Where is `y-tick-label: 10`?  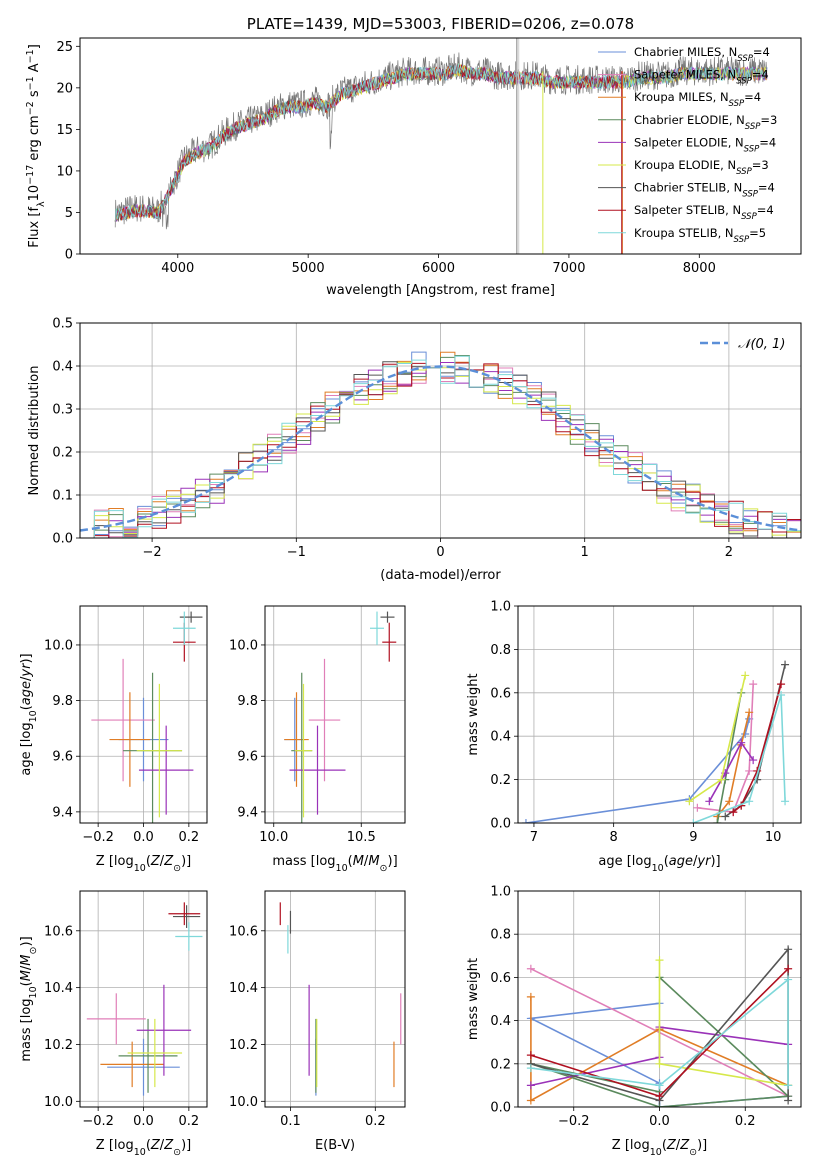
y-tick-label: 10 is located at coordinates (64, 171).